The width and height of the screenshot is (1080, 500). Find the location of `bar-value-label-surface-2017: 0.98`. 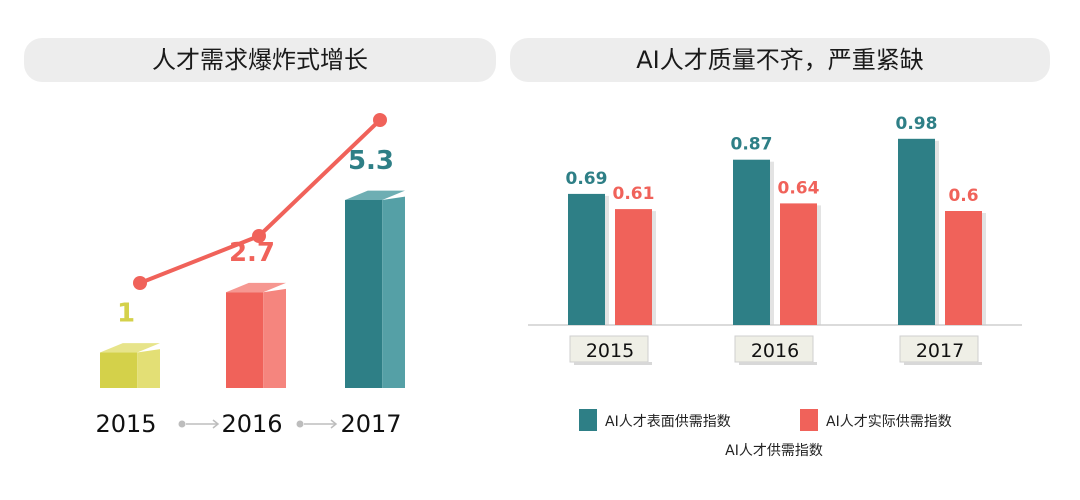

bar-value-label-surface-2017: 0.98 is located at coordinates (917, 124).